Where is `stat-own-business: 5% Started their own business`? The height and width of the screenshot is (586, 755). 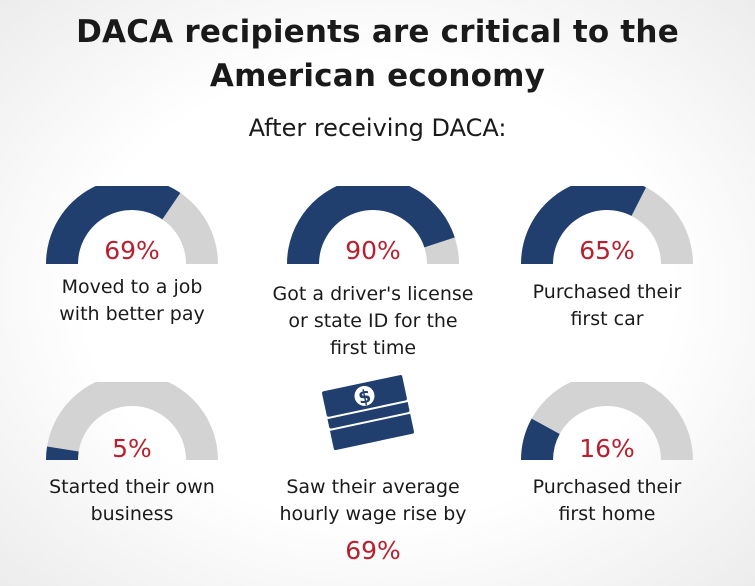
stat-own-business: 5% Started their own business is located at coordinates (132, 453).